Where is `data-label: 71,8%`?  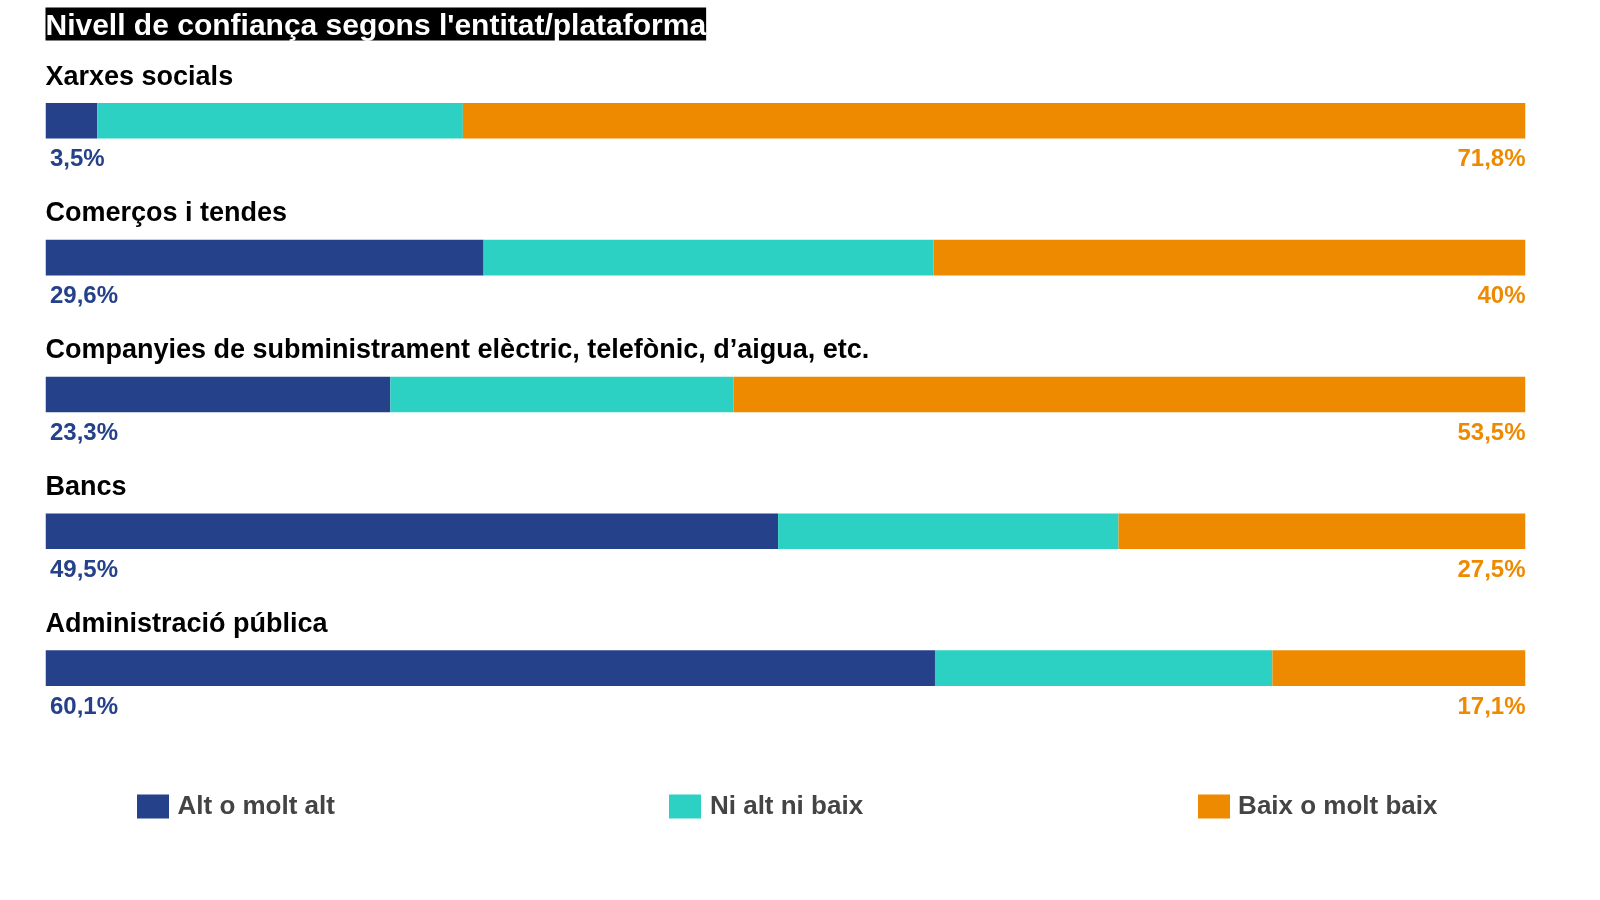
data-label: 71,8% is located at coordinates (1491, 158).